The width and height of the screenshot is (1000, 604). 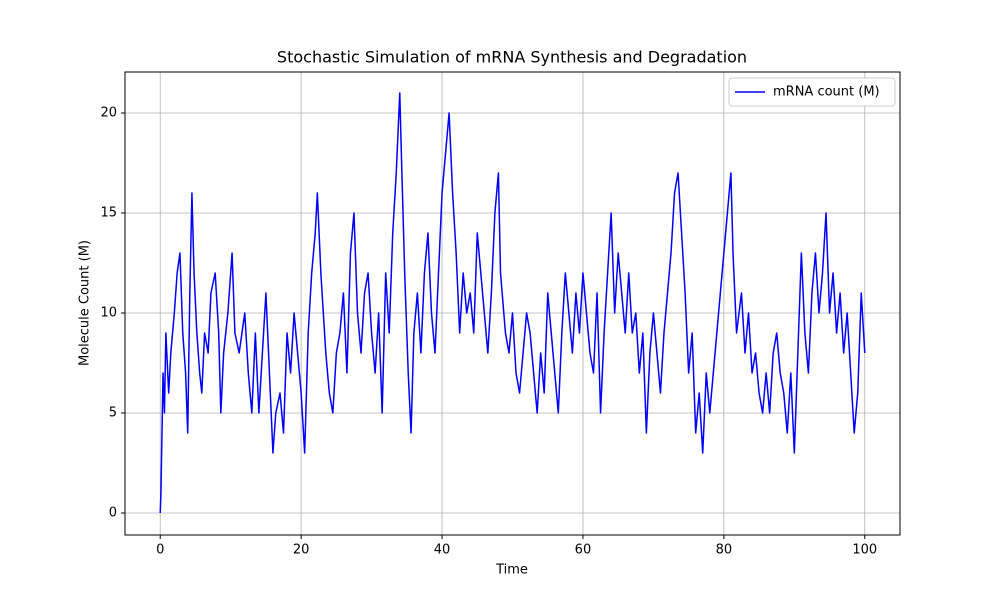 What do you see at coordinates (85, 303) in the screenshot?
I see `y-axis-label: Molecule Count (M)` at bounding box center [85, 303].